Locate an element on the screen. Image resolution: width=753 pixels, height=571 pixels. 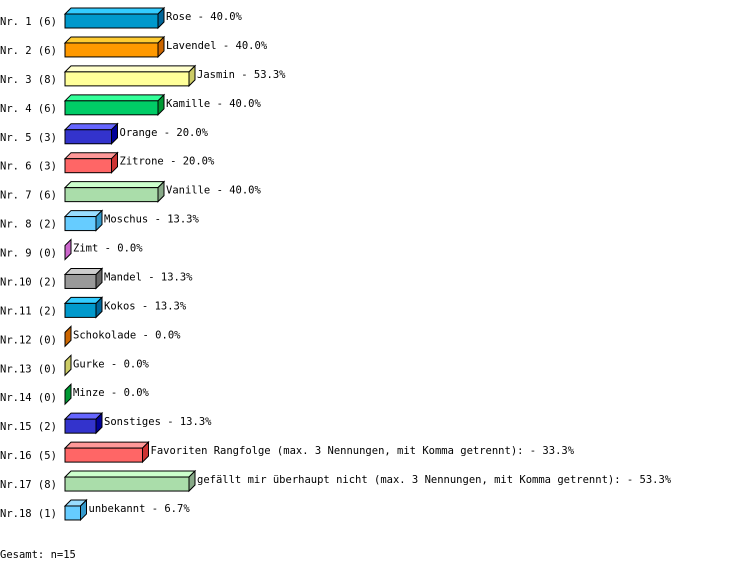
bar-value-label: unbekannt - 6.7% is located at coordinates (140, 509).